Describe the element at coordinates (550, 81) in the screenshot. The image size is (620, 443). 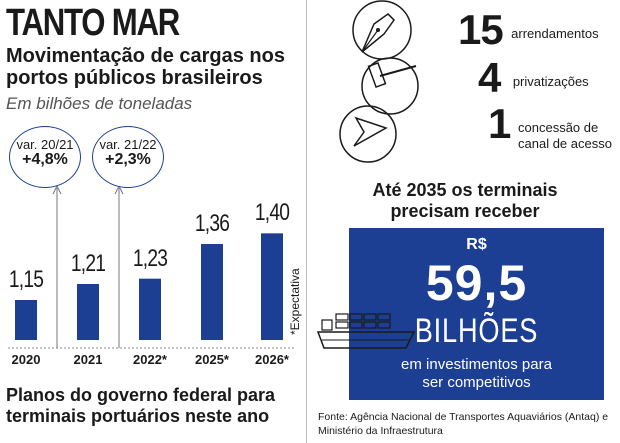
I see `plan-label: privatizações` at that location.